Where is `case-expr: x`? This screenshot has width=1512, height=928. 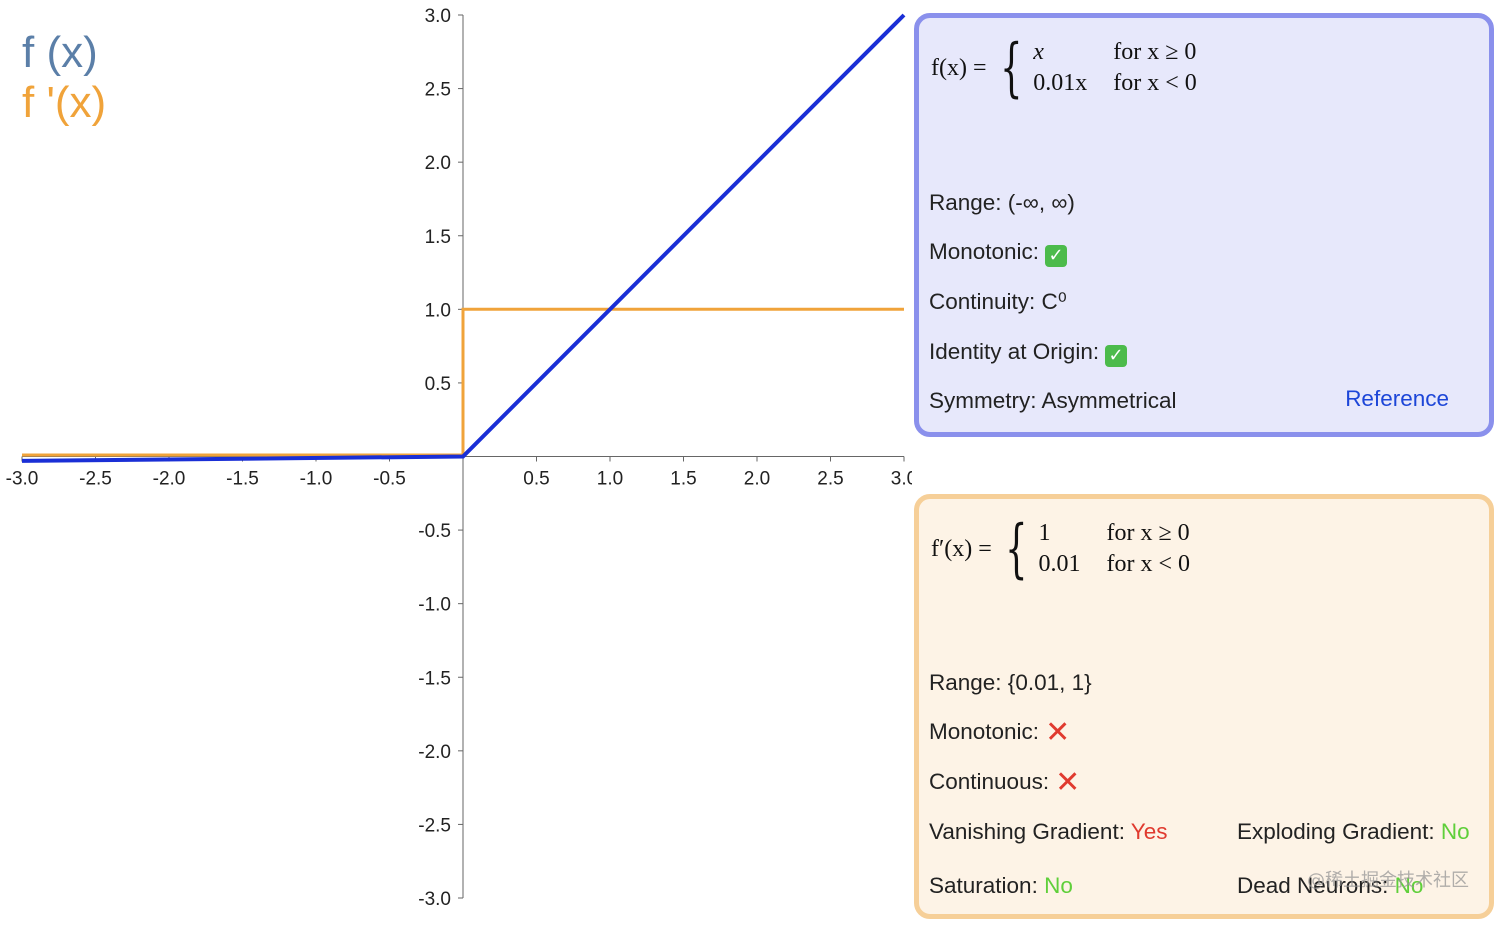 case-expr: x is located at coordinates (1038, 52).